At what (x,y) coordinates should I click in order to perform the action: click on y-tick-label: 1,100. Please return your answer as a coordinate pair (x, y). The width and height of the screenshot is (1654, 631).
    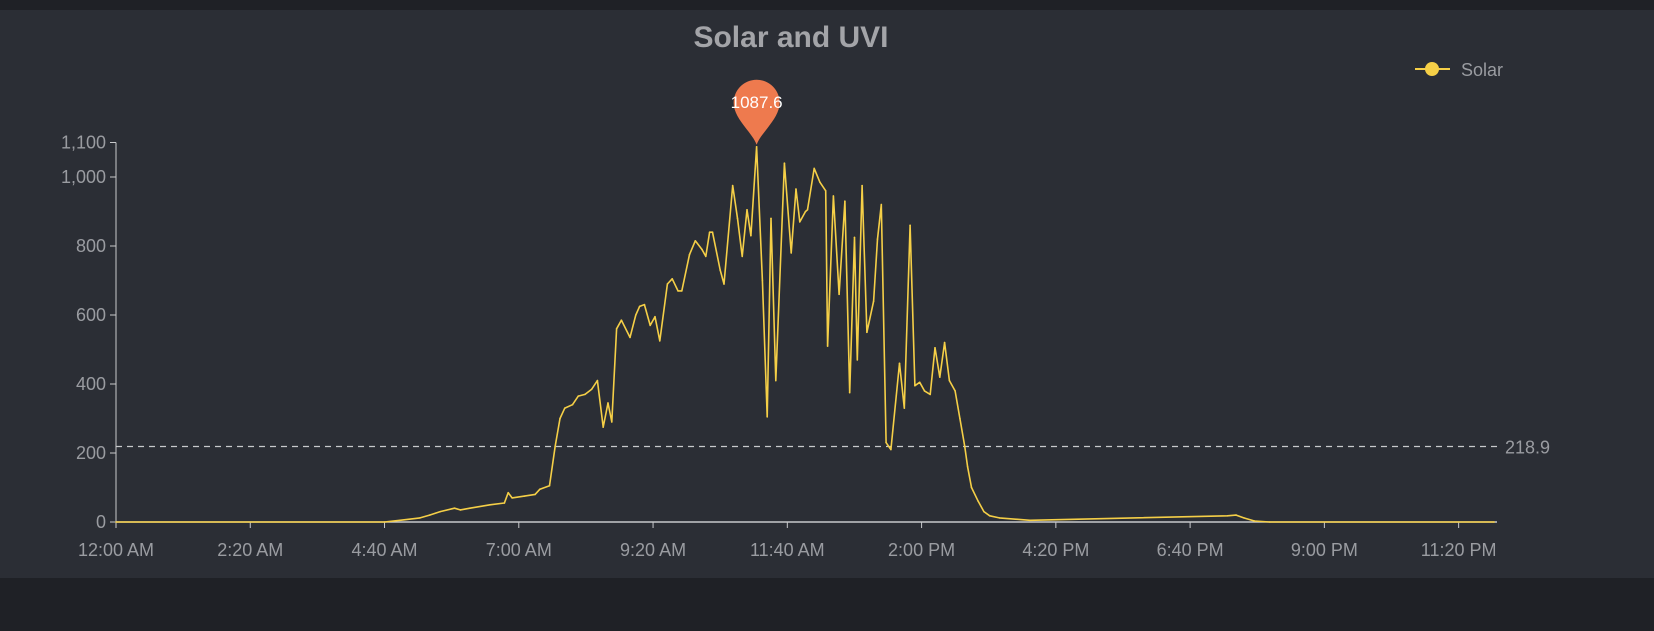
    Looking at the image, I should click on (83, 143).